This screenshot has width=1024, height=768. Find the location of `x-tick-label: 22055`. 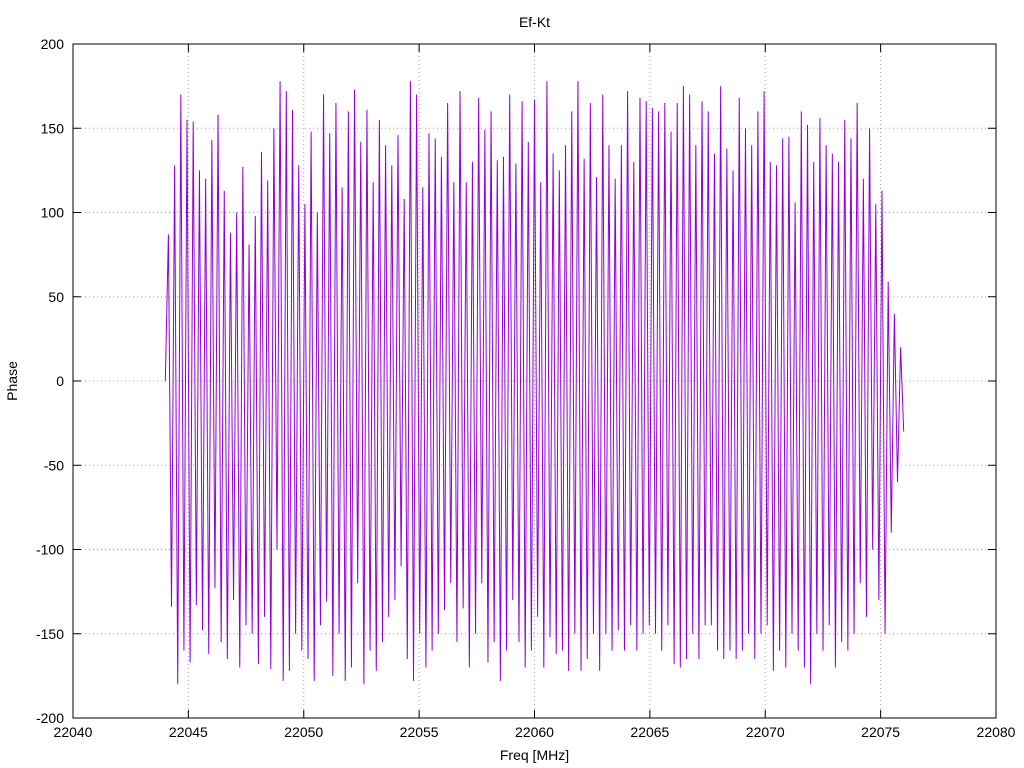

x-tick-label: 22055 is located at coordinates (419, 732).